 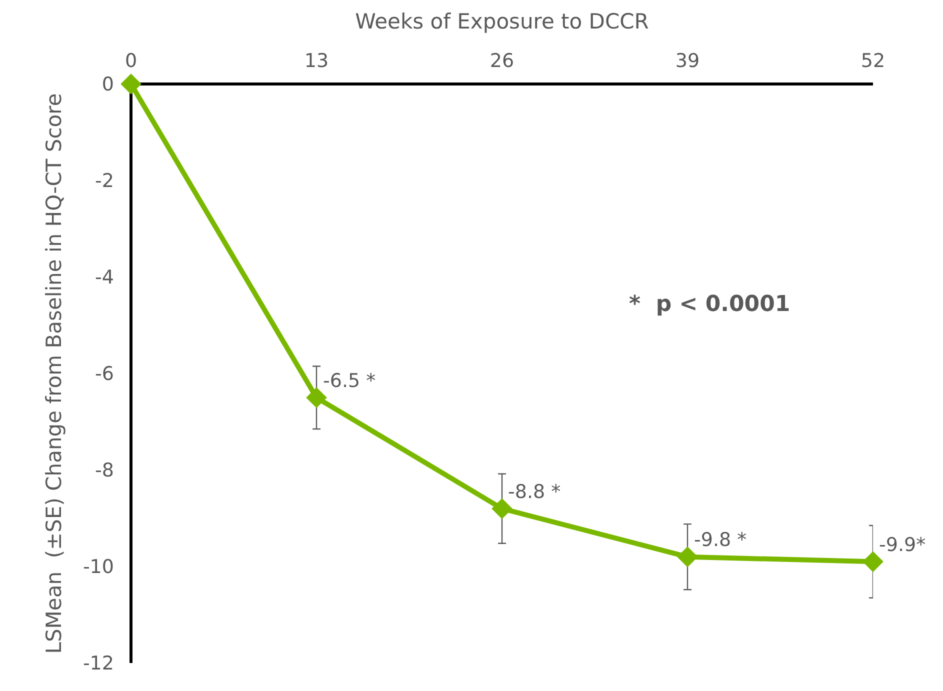 What do you see at coordinates (502, 61) in the screenshot?
I see `x-tick-label: 26` at bounding box center [502, 61].